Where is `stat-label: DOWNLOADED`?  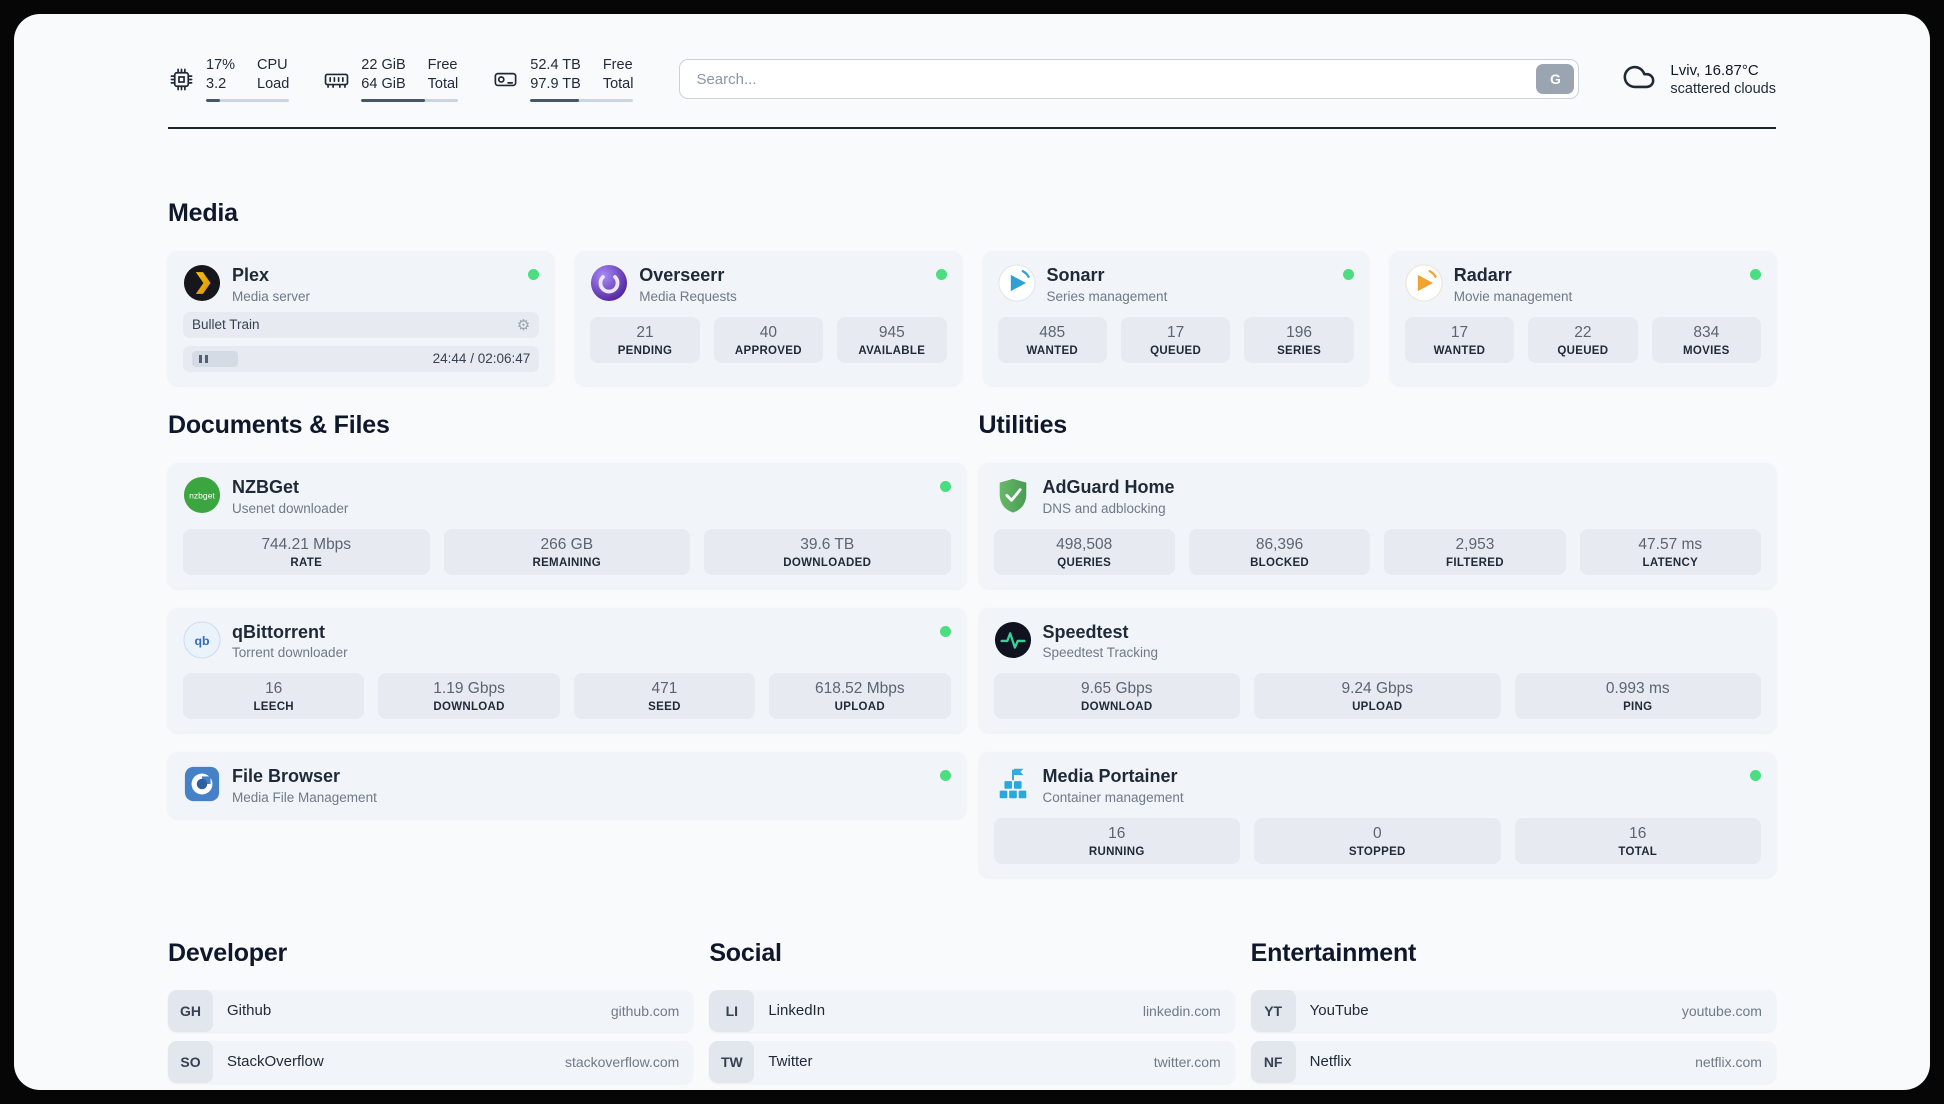 stat-label: DOWNLOADED is located at coordinates (827, 562).